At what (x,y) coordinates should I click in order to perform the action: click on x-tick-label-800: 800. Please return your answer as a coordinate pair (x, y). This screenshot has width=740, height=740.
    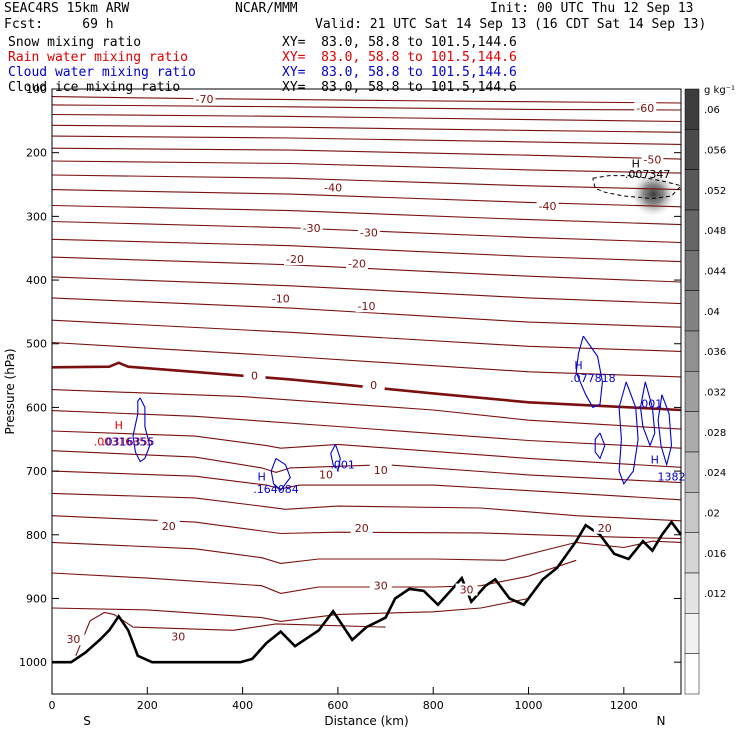
    Looking at the image, I should click on (433, 705).